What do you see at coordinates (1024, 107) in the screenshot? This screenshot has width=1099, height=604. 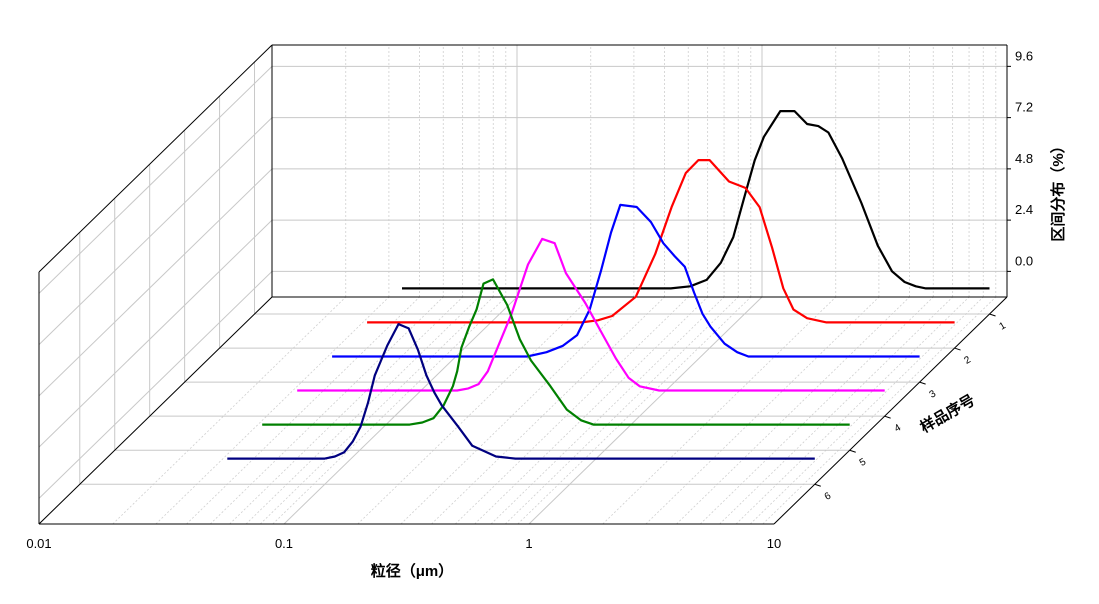 I see `y-tick-label: 7.2` at bounding box center [1024, 107].